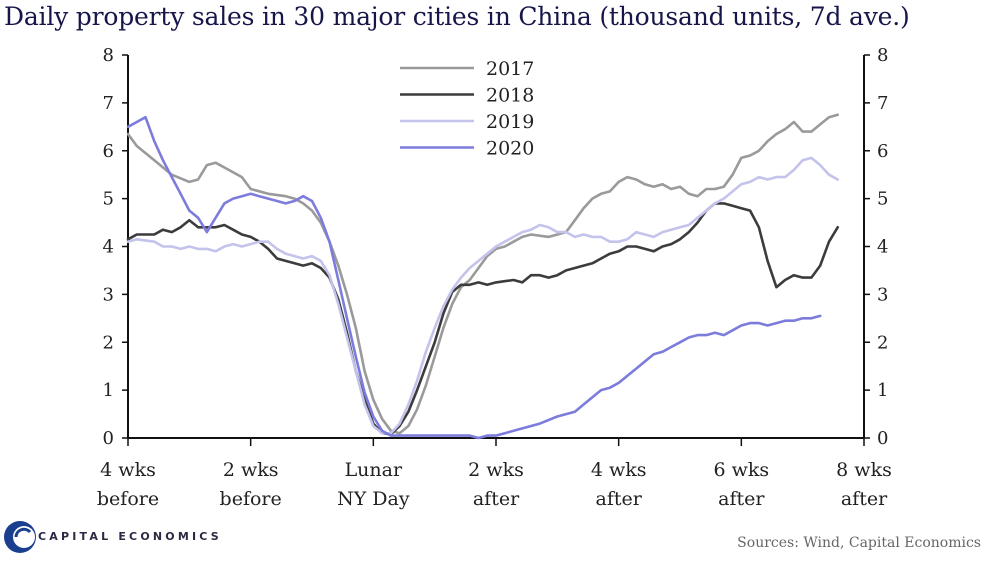  What do you see at coordinates (373, 499) in the screenshot?
I see `x-tick-label-line2: NY Day` at bounding box center [373, 499].